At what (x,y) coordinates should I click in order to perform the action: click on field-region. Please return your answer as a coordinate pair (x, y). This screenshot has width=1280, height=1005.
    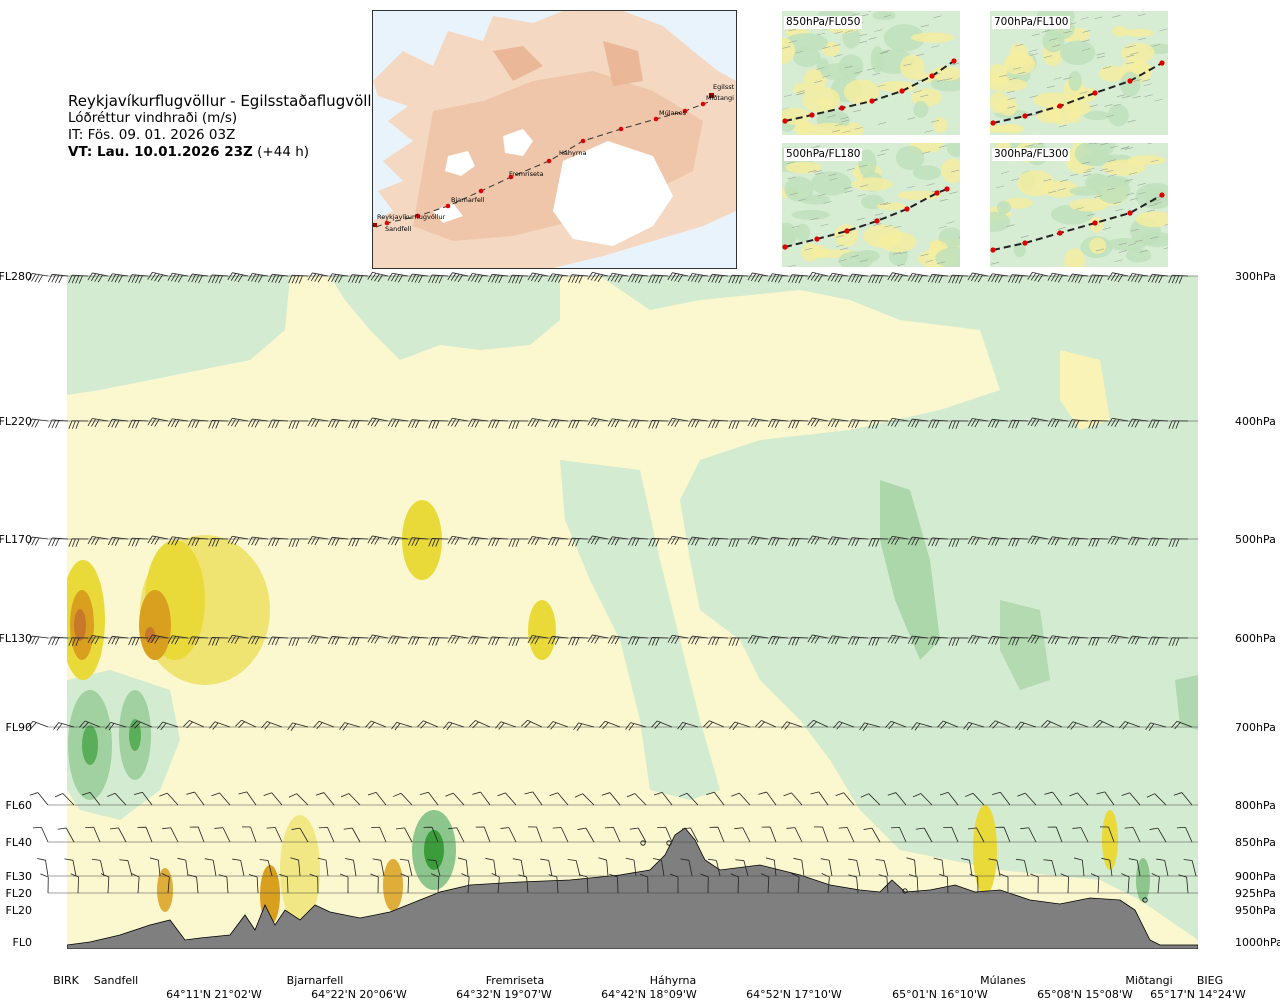
    Looking at the image, I should click on (985, 850).